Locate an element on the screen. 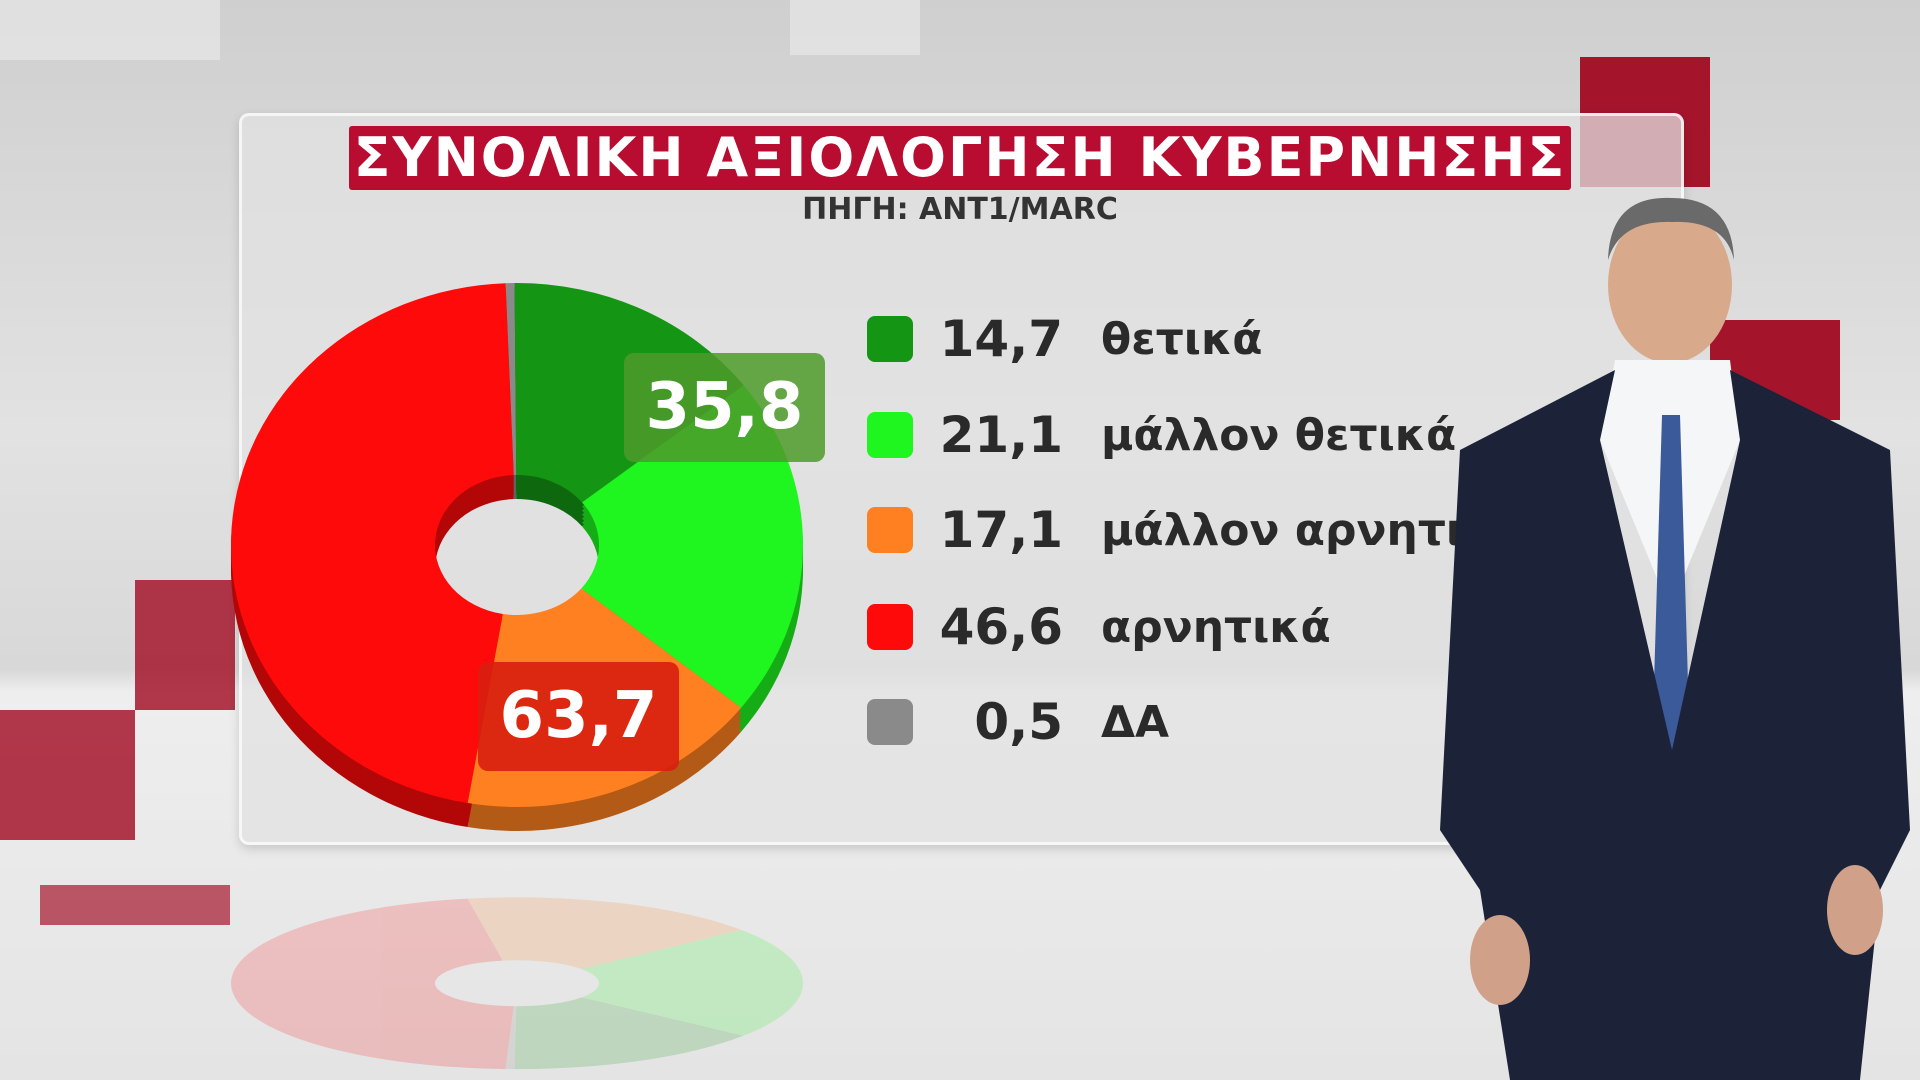 Image resolution: width=1920 pixels, height=1080 pixels. legend-value: 17,1 is located at coordinates (1001, 530).